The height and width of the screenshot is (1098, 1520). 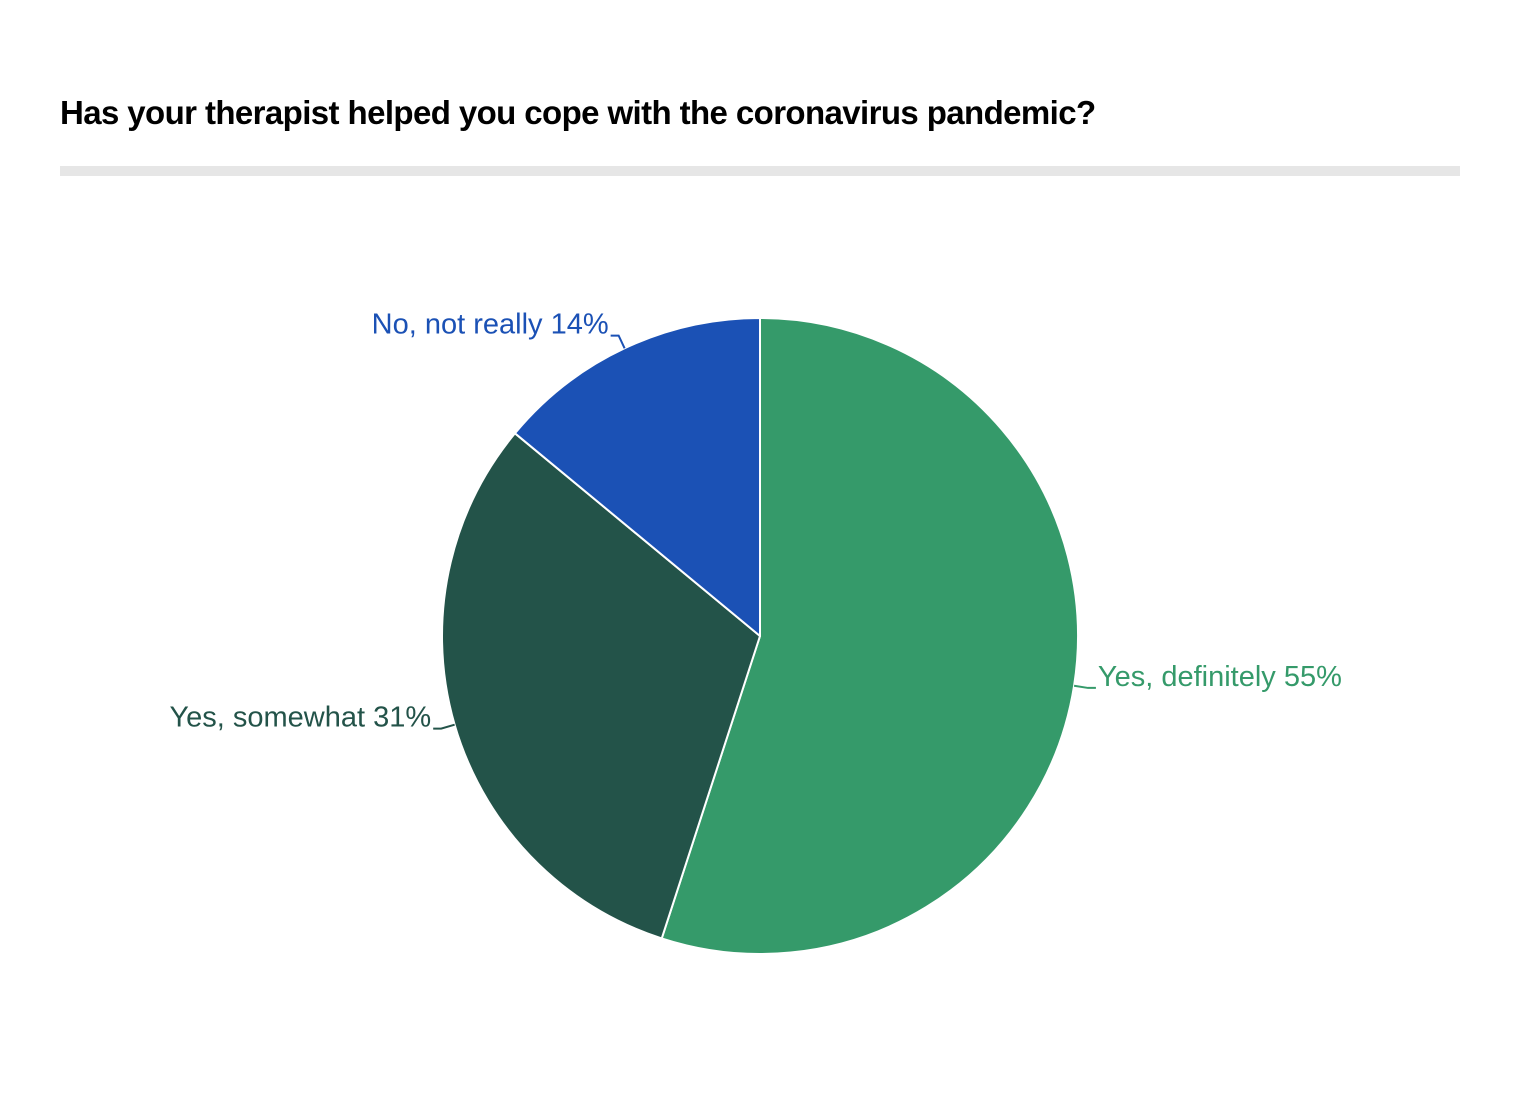 I want to click on pie-slice-yes-somewhat, so click(x=601, y=686).